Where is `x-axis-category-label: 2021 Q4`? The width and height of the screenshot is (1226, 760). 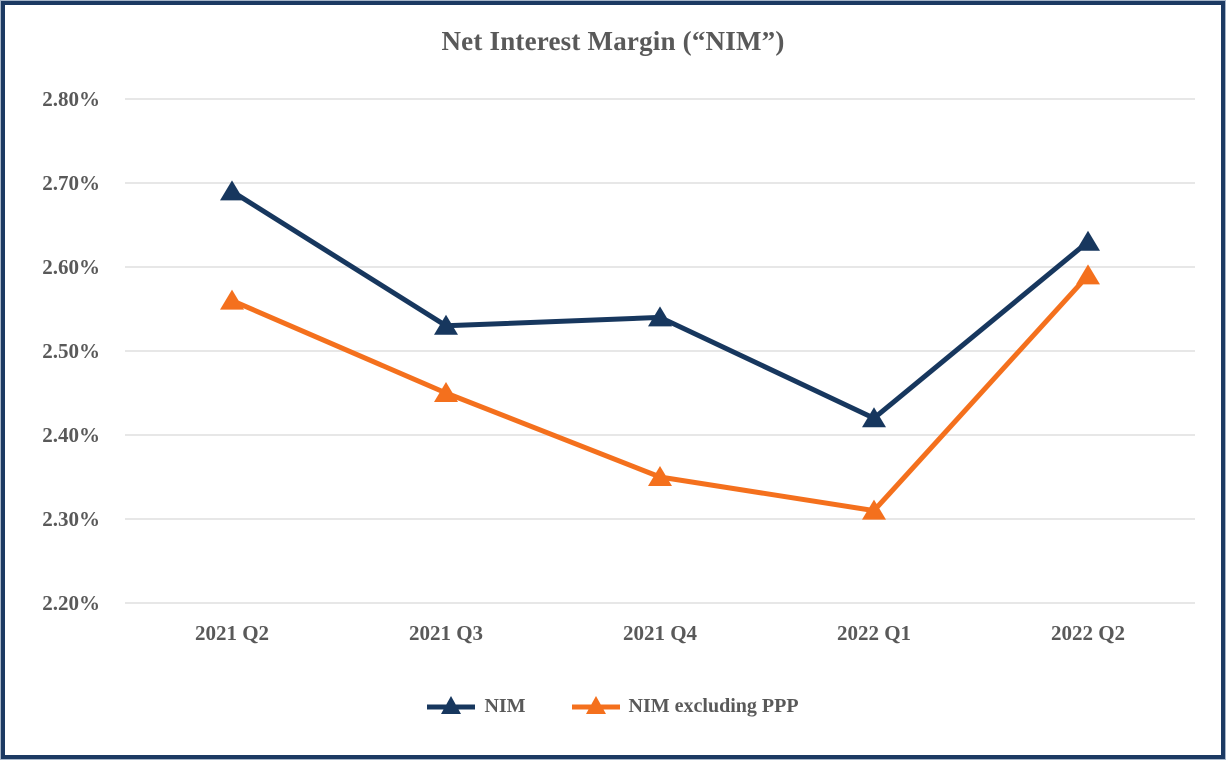 x-axis-category-label: 2021 Q4 is located at coordinates (660, 633).